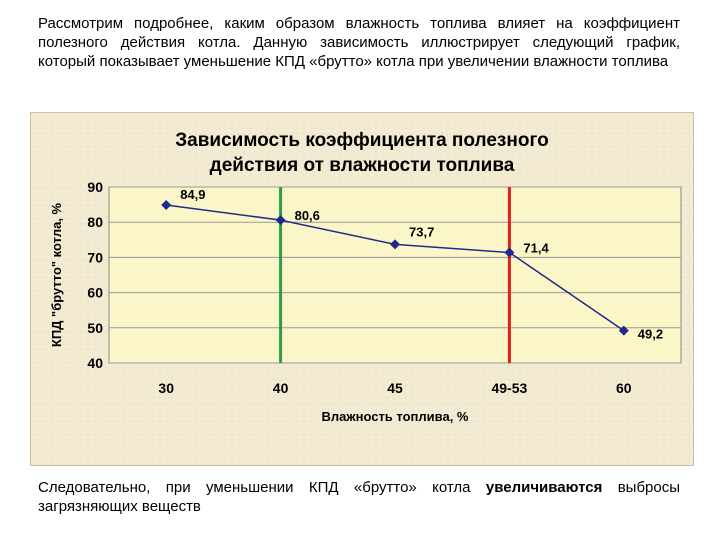 Image resolution: width=720 pixels, height=540 pixels. I want to click on x-tick-labels: 30 40 45 49-53 60, so click(394, 388).